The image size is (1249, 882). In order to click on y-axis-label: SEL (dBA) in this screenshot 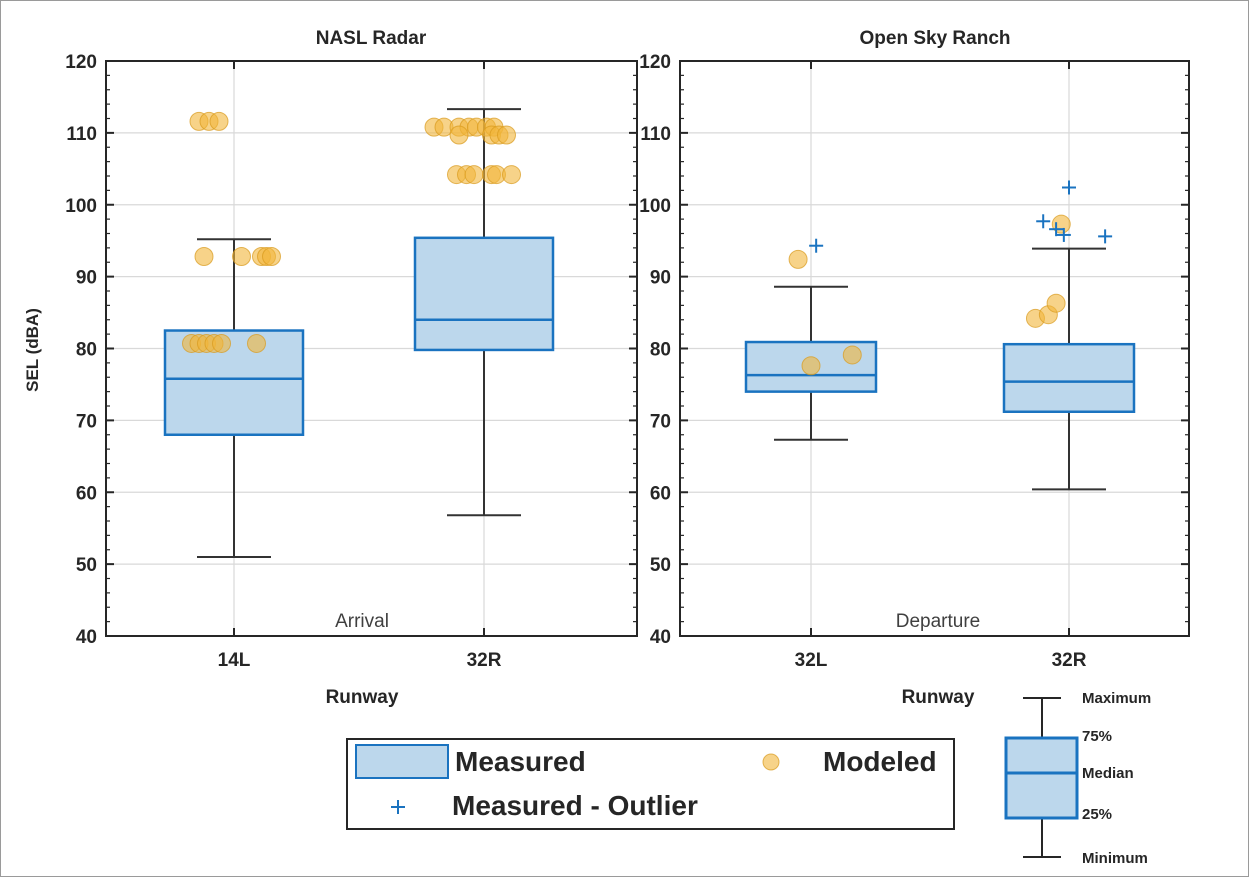, I will do `click(32, 350)`.